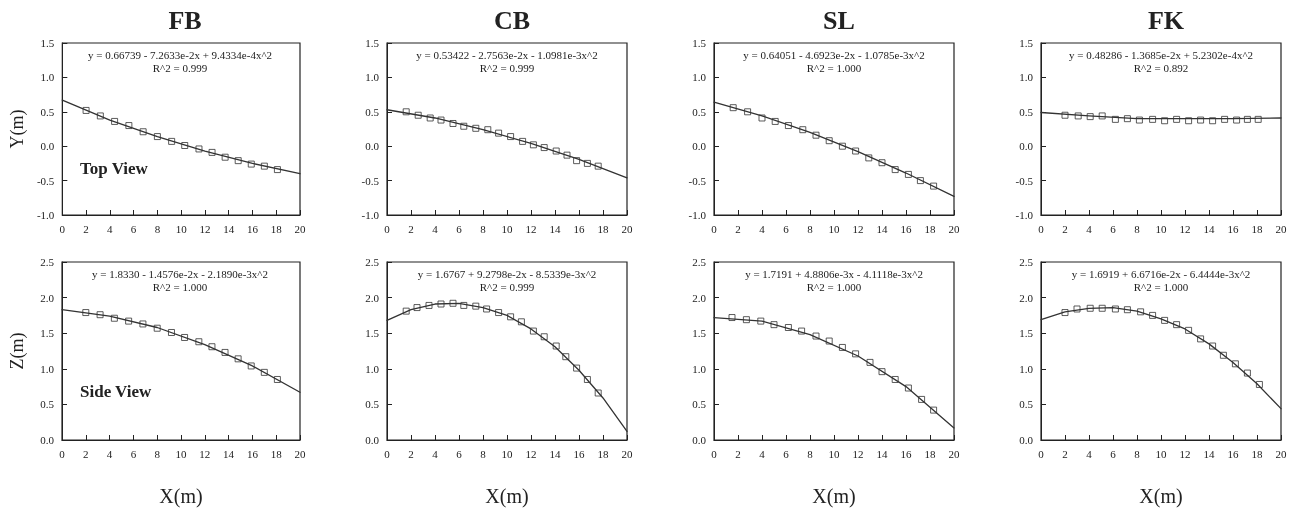  I want to click on y-tick-label: -0.5, so click(370, 180).